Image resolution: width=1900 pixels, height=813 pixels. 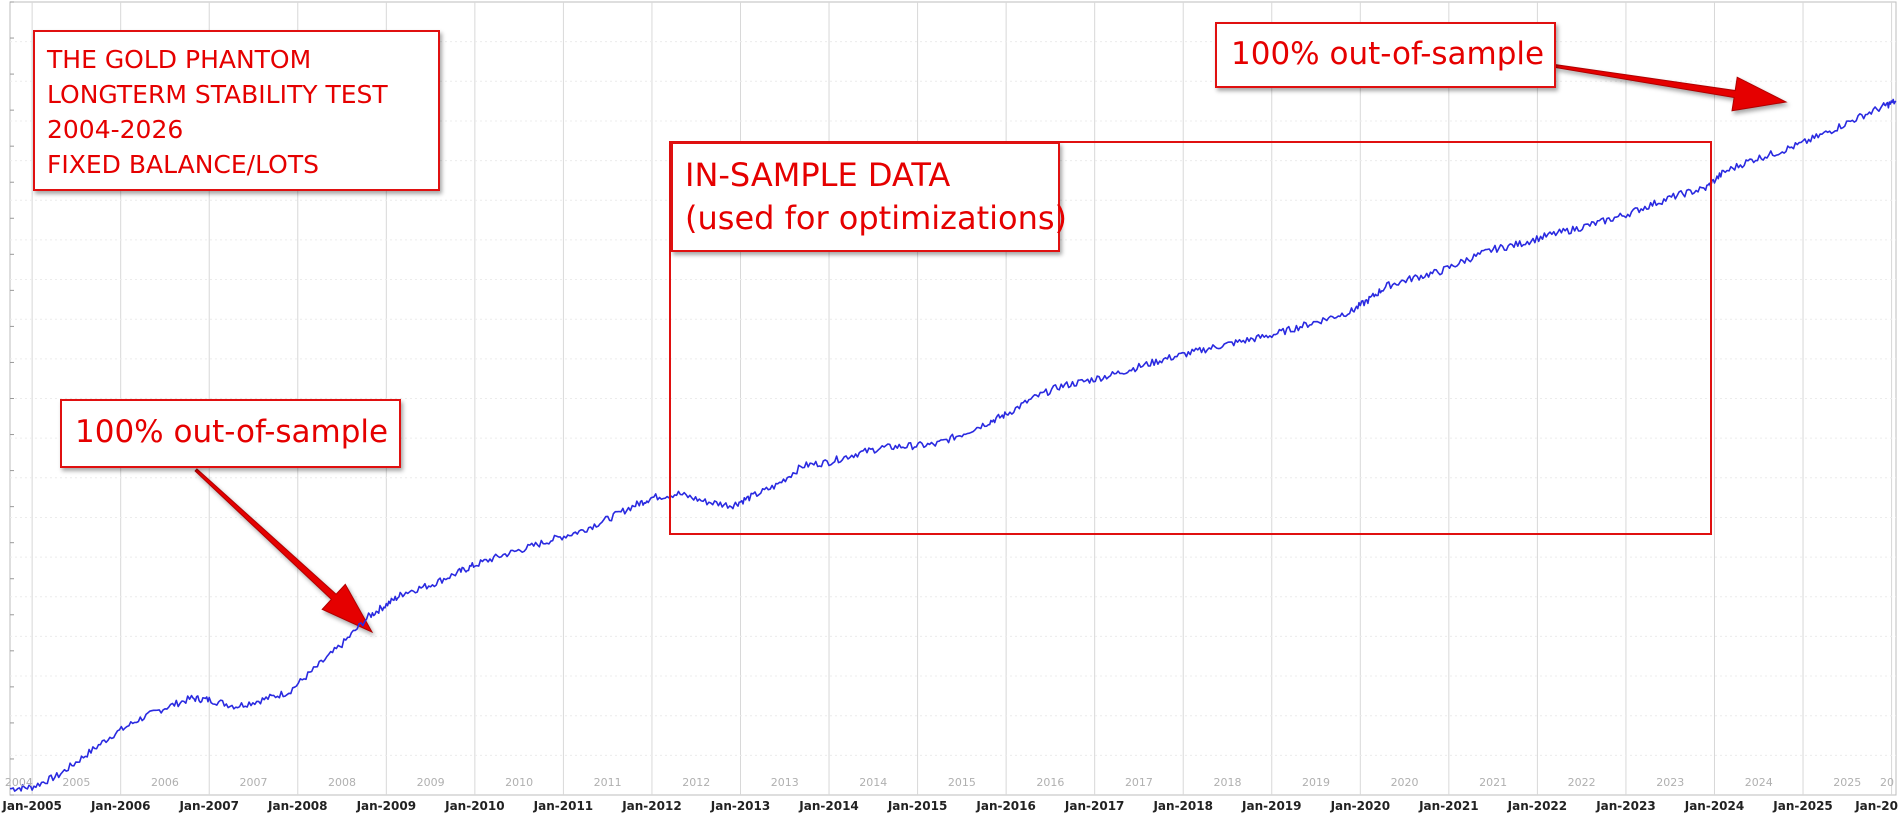 What do you see at coordinates (1759, 782) in the screenshot?
I see `x-tick-label-year: 2024` at bounding box center [1759, 782].